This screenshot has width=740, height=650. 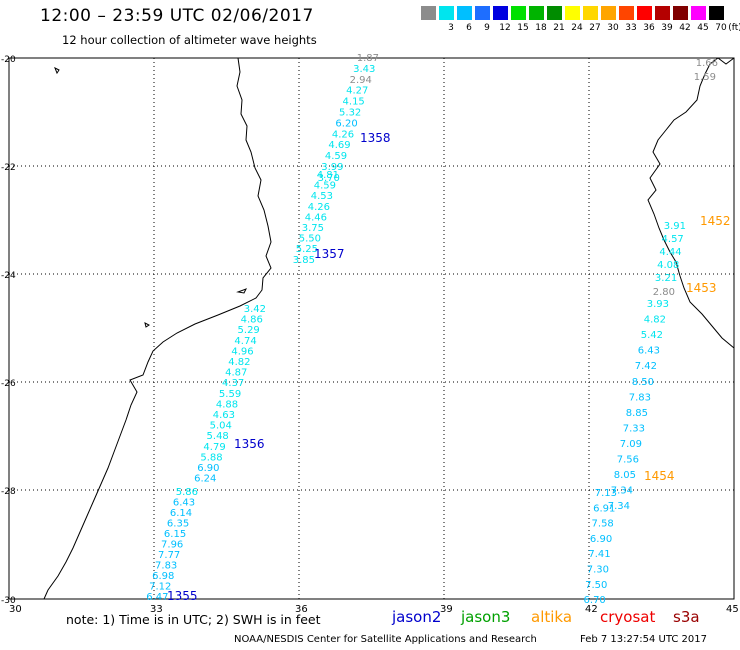 What do you see at coordinates (169, 555) in the screenshot?
I see `wave-height-value: 7.77` at bounding box center [169, 555].